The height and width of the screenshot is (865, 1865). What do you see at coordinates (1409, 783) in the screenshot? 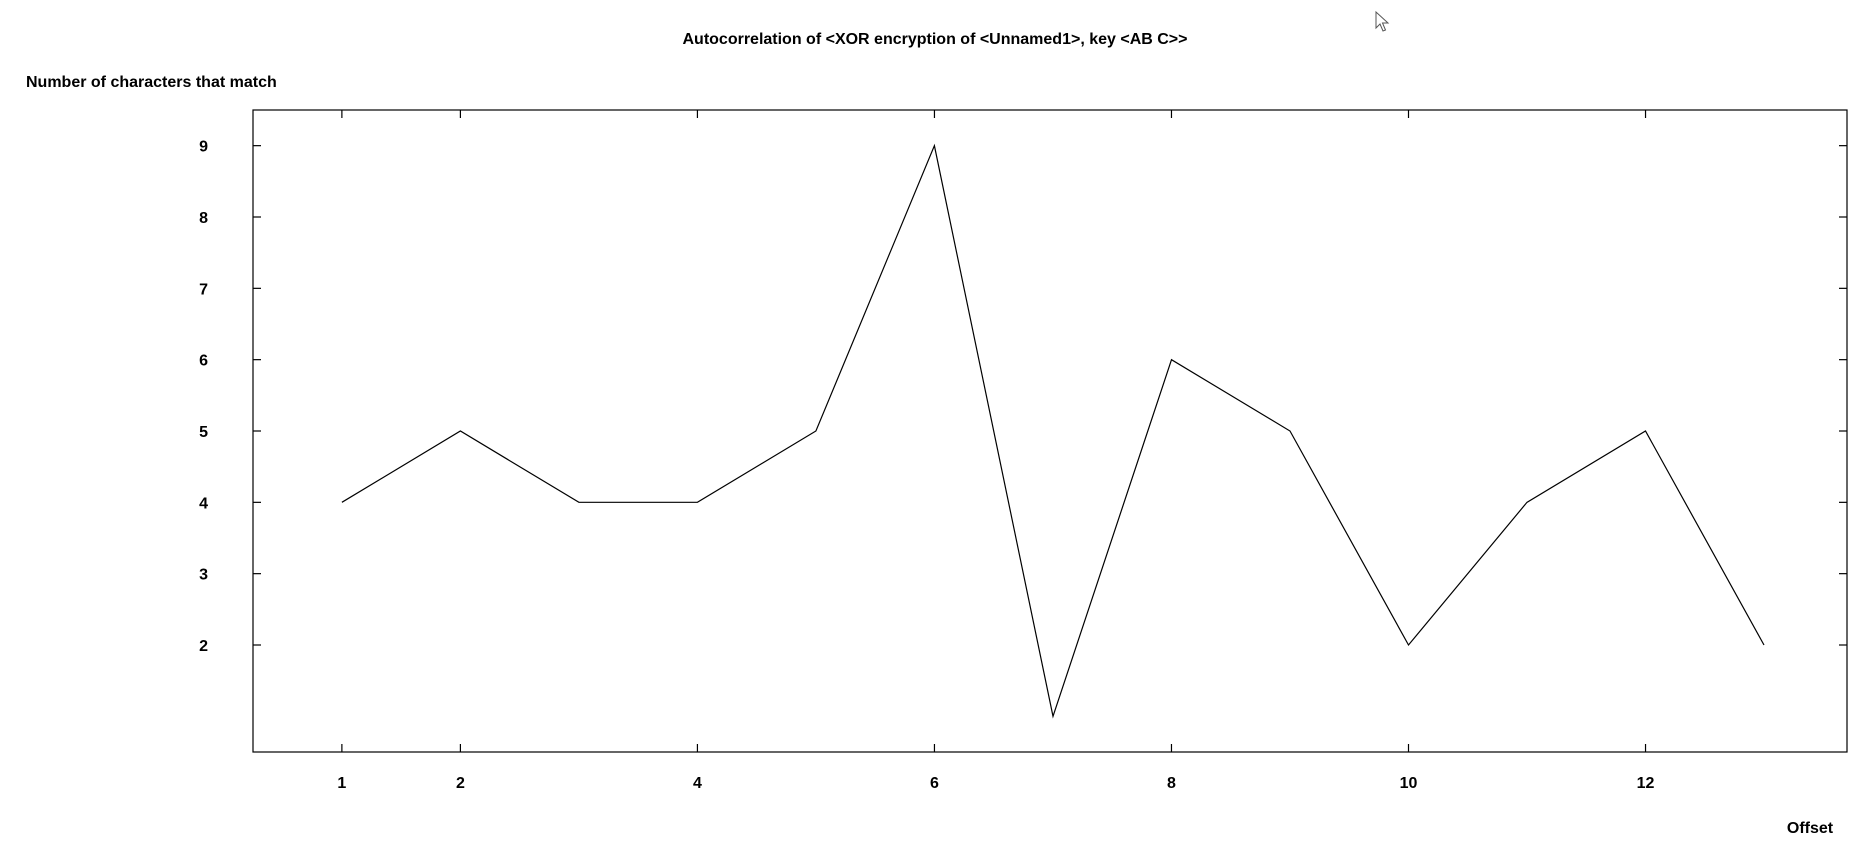
I see `x-tick-label: 10` at bounding box center [1409, 783].